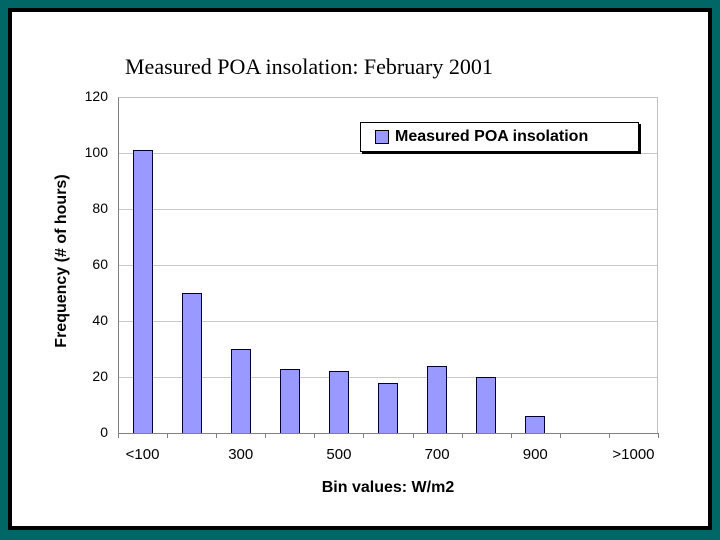 Image resolution: width=720 pixels, height=540 pixels. I want to click on y-tick-label: 80, so click(100, 208).